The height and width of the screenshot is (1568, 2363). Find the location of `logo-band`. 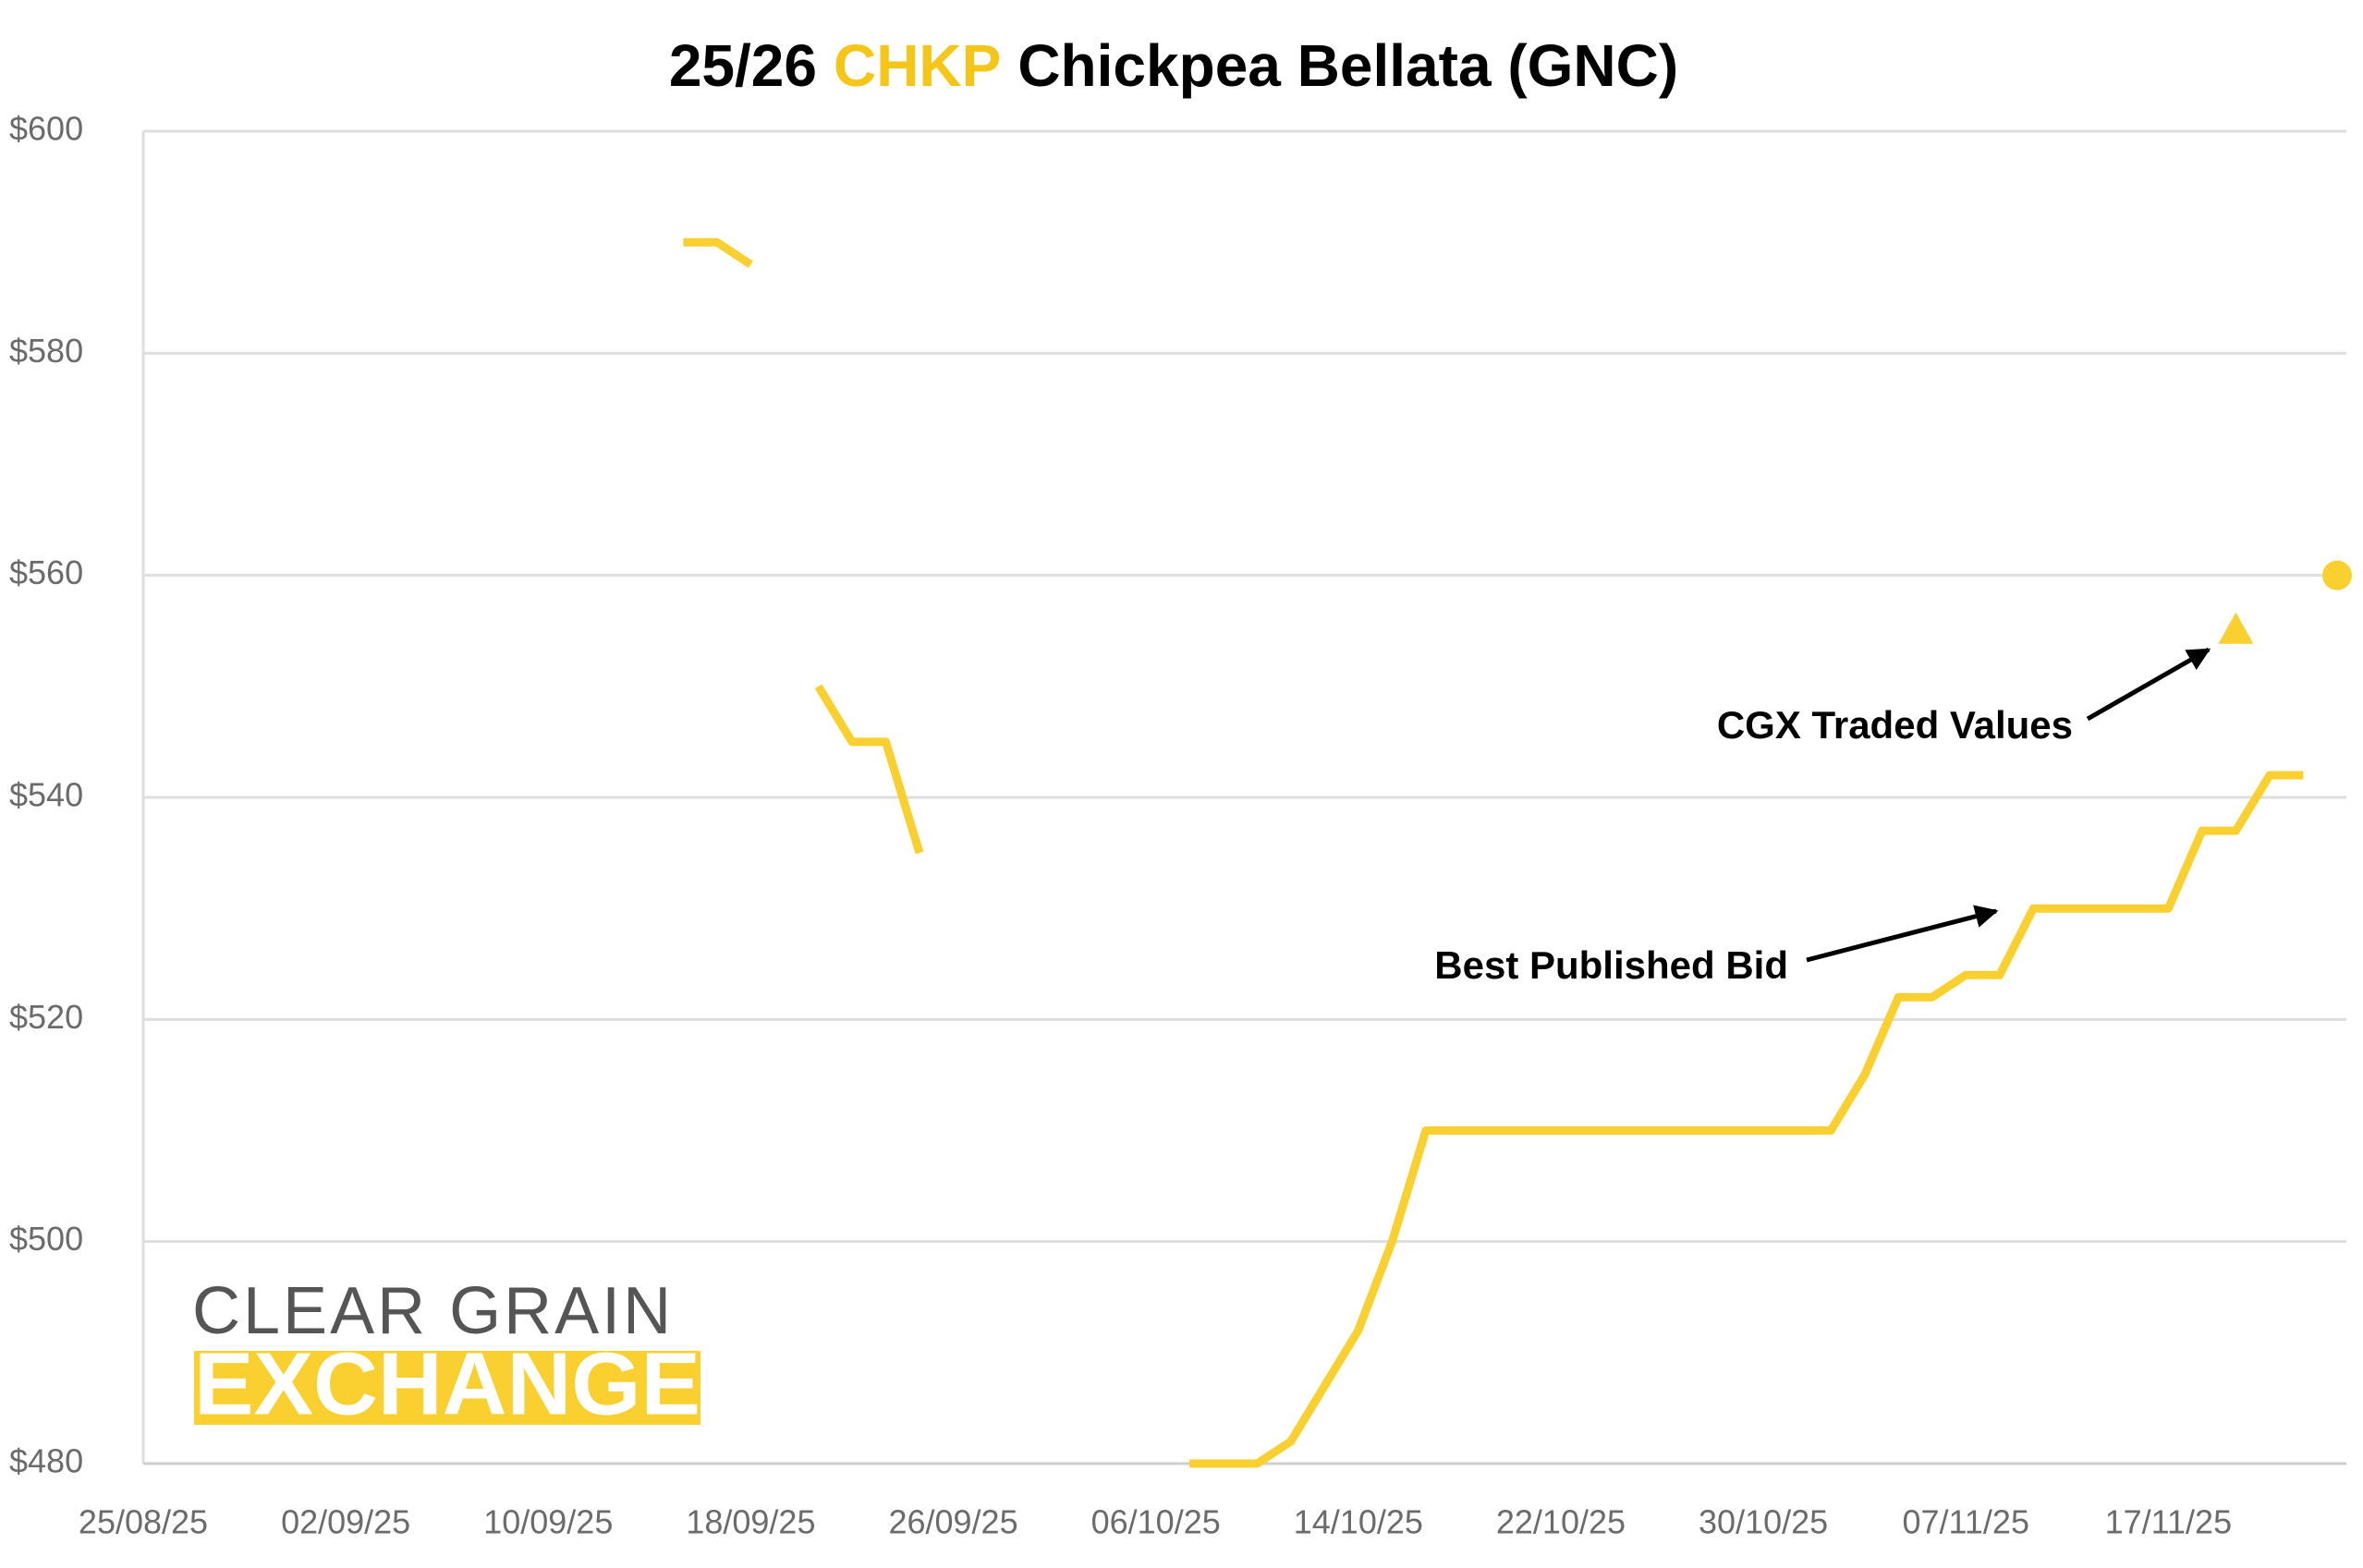

logo-band is located at coordinates (447, 1388).